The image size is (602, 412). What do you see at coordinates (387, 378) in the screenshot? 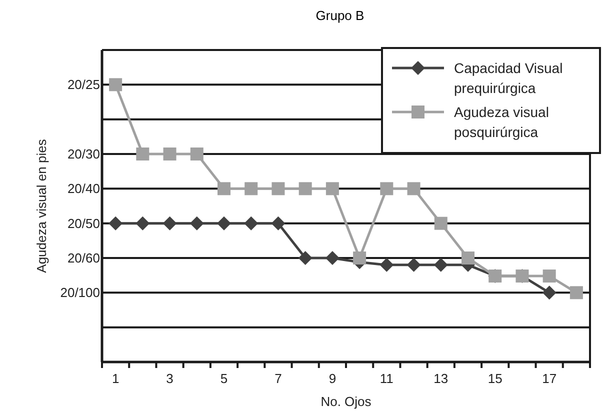
I see `x-tick-label: 11` at bounding box center [387, 378].